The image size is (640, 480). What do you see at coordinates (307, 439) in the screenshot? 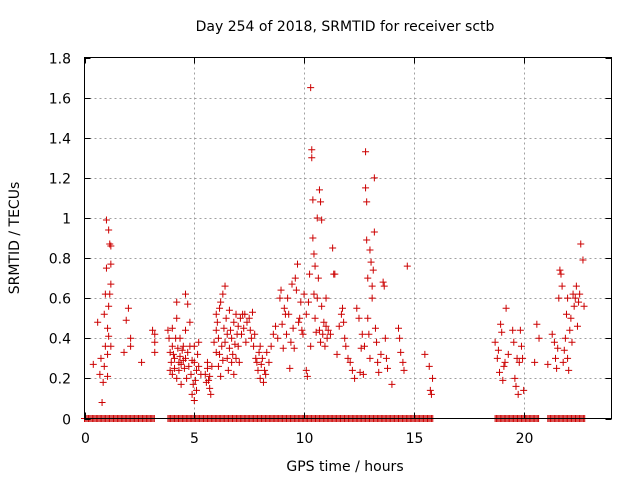
I see `x-tick-labels: 0 5 10 15 20` at bounding box center [307, 439].